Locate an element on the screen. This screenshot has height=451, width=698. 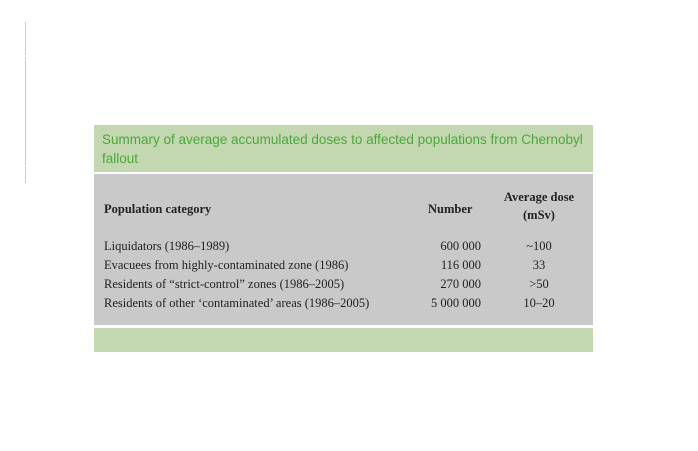
header-number: Number is located at coordinates (450, 209).